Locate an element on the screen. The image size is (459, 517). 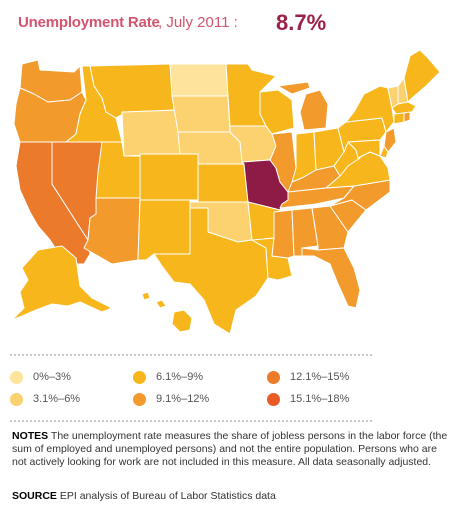
header: Unemployment Rate , July 2011 : 8.7% is located at coordinates (228, 25).